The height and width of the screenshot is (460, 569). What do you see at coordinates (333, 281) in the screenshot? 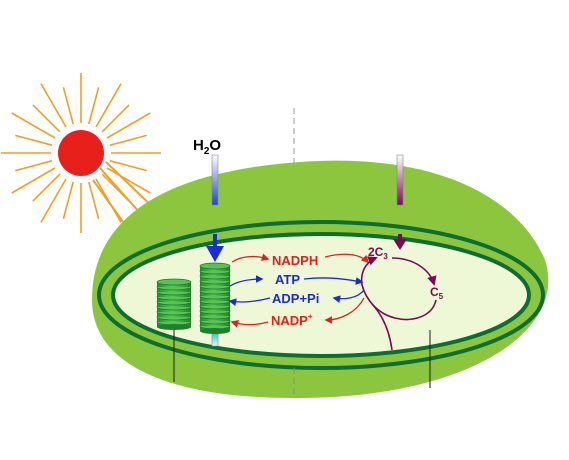
I see `atp-arrow-right` at bounding box center [333, 281].